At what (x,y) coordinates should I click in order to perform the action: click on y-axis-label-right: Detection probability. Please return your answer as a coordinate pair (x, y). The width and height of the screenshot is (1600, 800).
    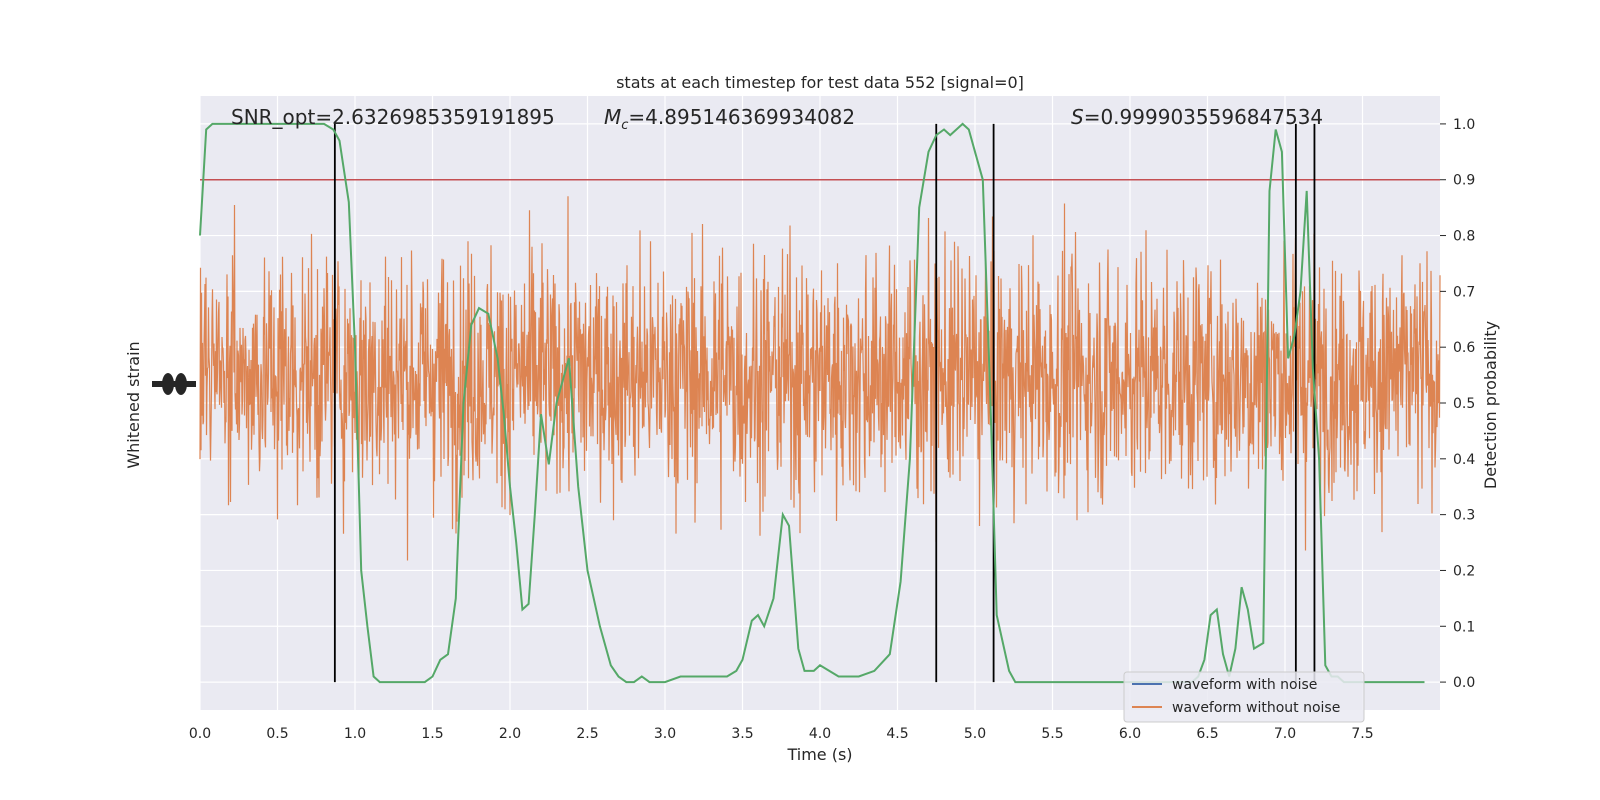
    Looking at the image, I should click on (1490, 405).